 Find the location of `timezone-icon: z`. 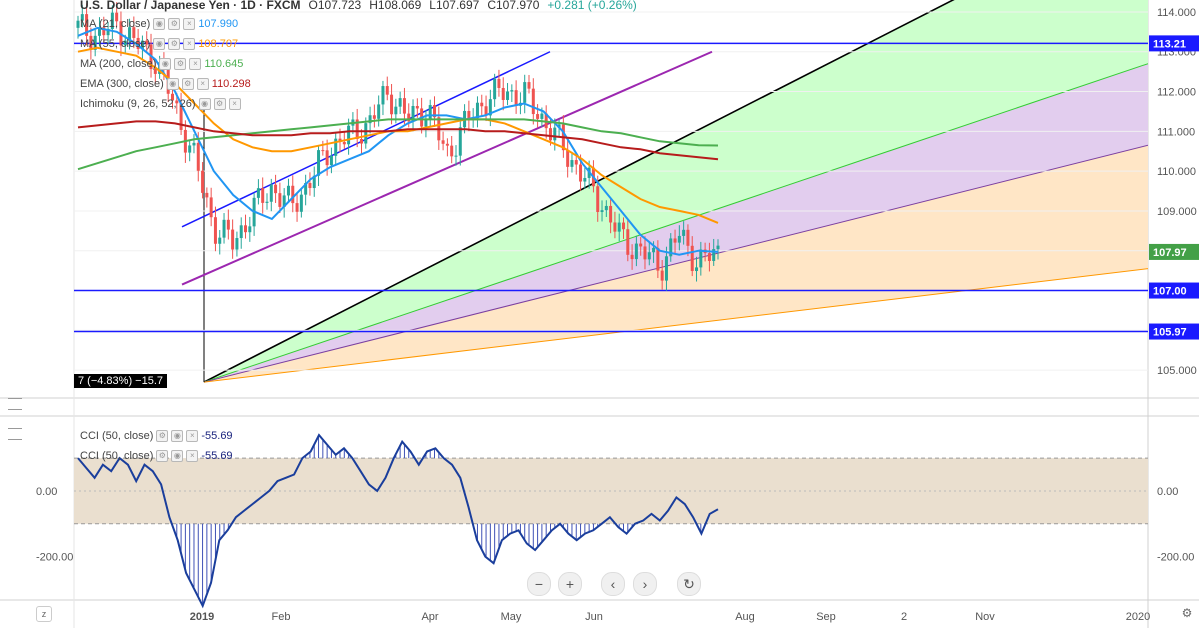

timezone-icon: z is located at coordinates (44, 614).